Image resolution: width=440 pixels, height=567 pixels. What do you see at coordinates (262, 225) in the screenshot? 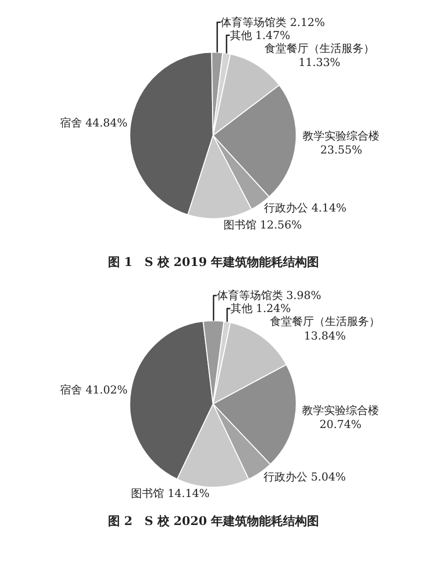
I see `slice-label: 图书馆 12.56%` at bounding box center [262, 225].